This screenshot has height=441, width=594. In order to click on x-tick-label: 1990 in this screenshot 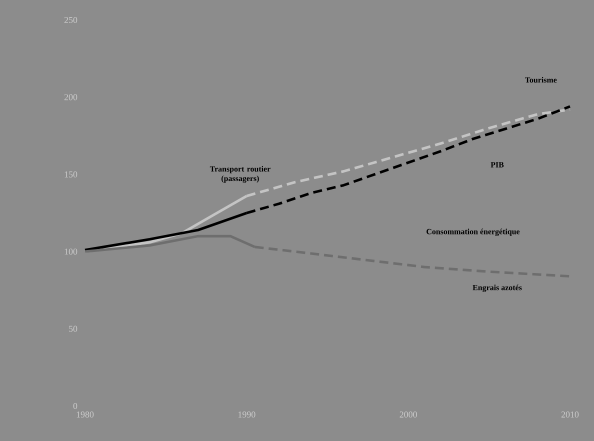, I will do `click(247, 415)`.